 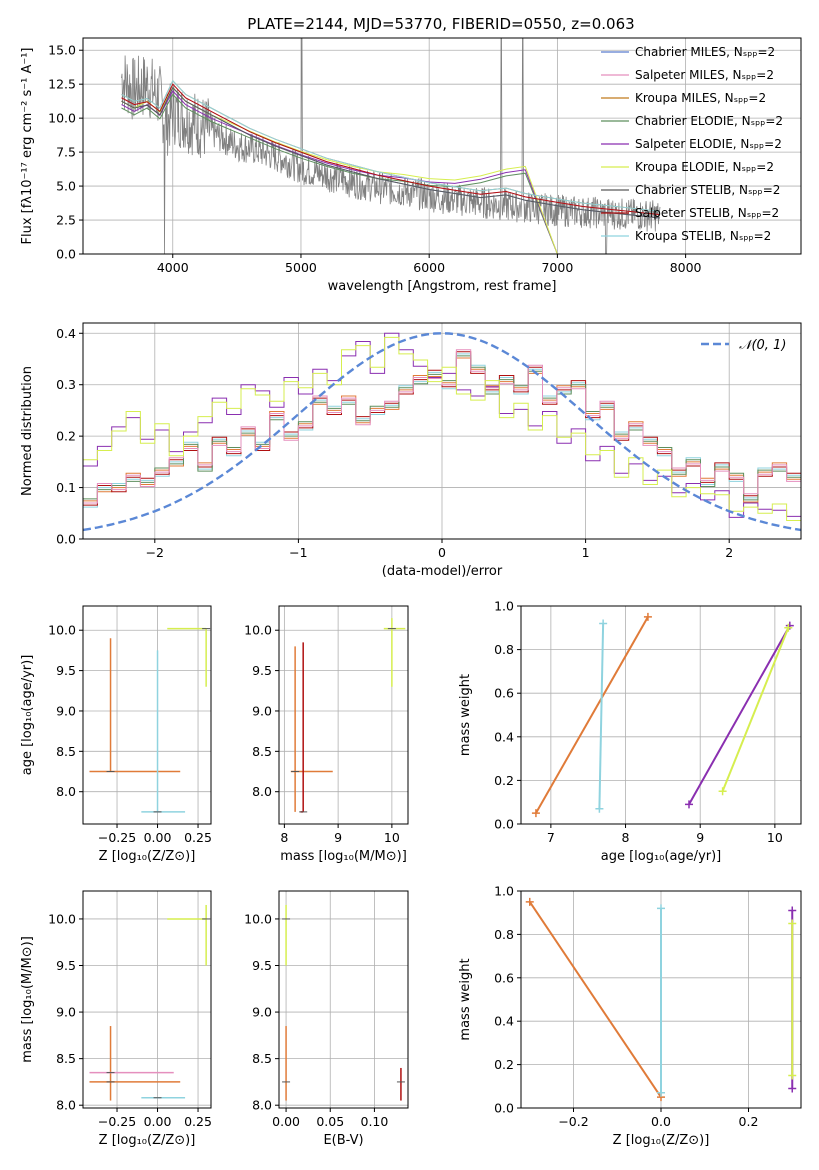 I want to click on normal-curve, so click(x=442, y=432).